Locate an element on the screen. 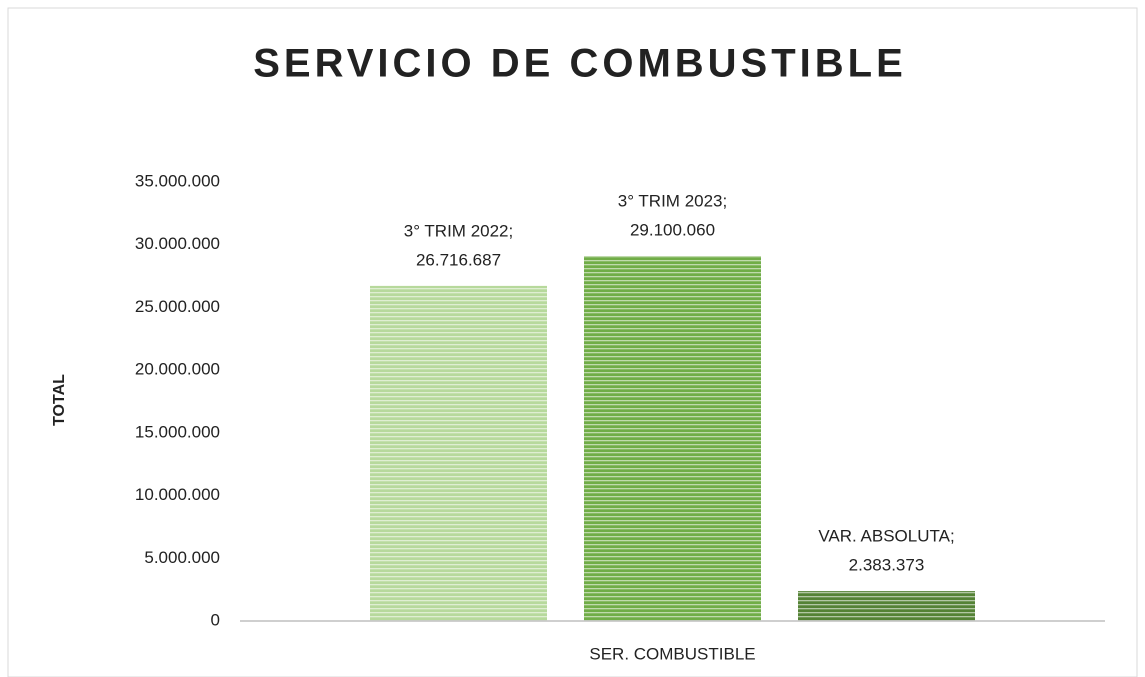  data-label: 2.383.373 is located at coordinates (887, 565).